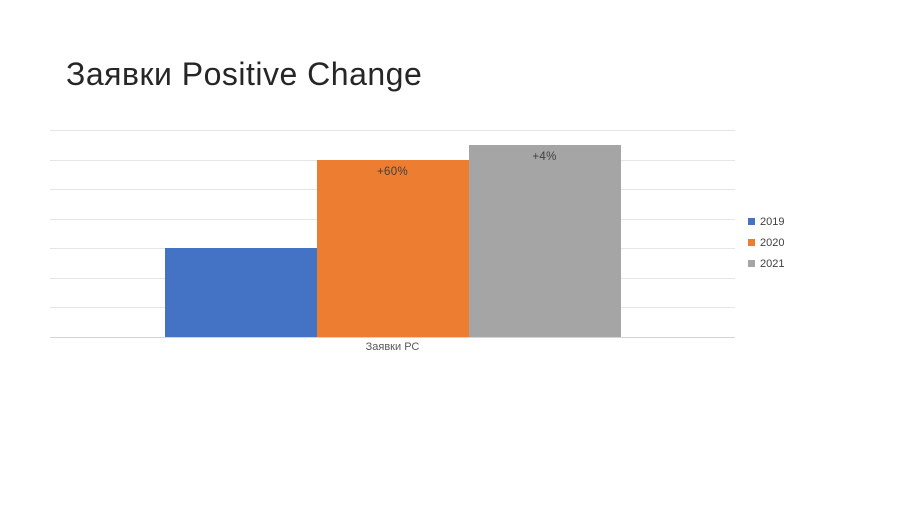 The image size is (900, 506). I want to click on gridline, so click(392, 130).